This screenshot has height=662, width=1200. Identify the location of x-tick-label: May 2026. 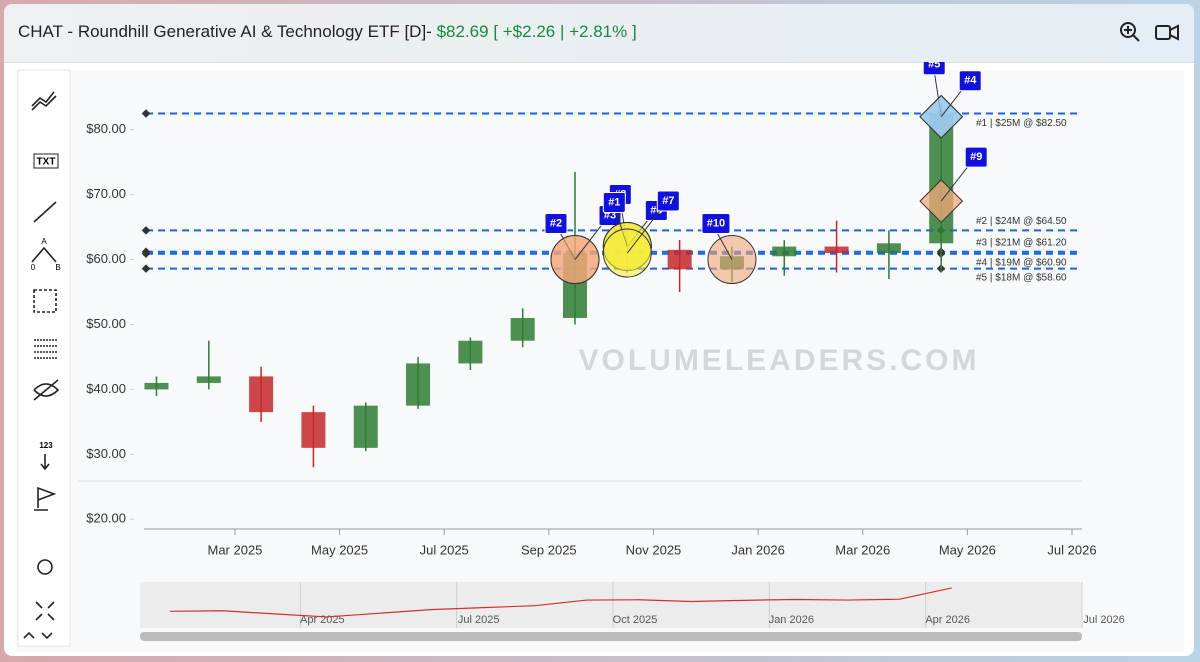
(967, 549).